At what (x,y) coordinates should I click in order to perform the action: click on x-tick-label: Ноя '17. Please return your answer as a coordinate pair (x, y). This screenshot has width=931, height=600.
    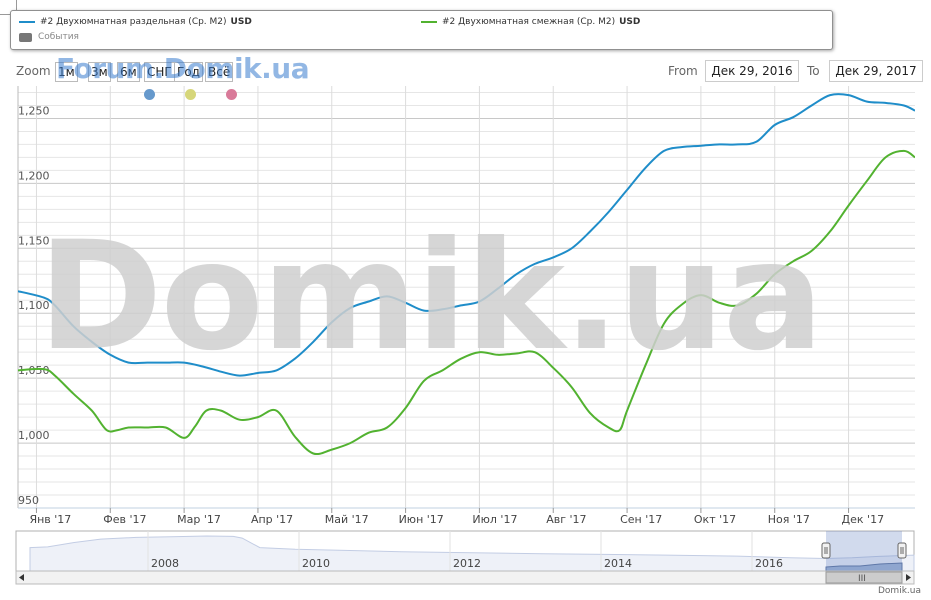
    Looking at the image, I should click on (789, 519).